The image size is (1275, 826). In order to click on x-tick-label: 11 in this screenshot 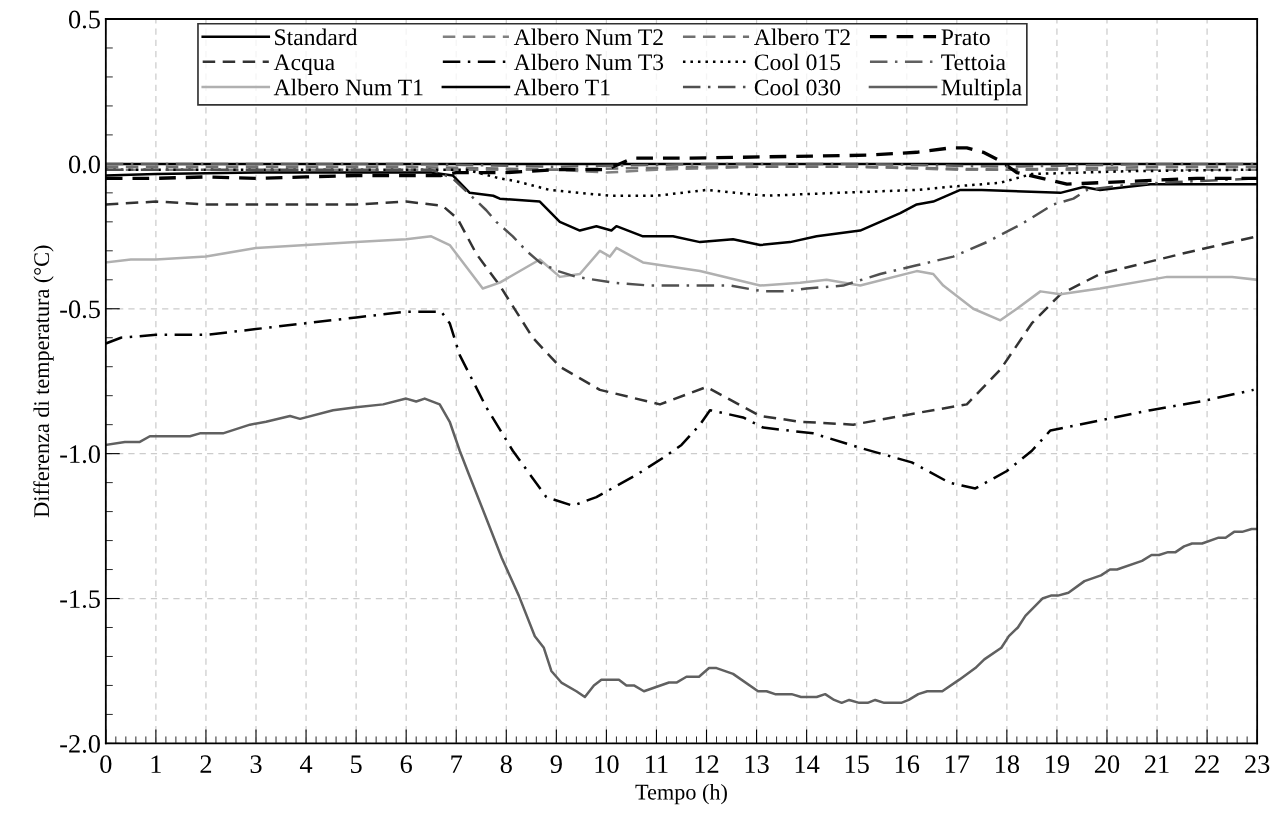, I will do `click(657, 764)`.